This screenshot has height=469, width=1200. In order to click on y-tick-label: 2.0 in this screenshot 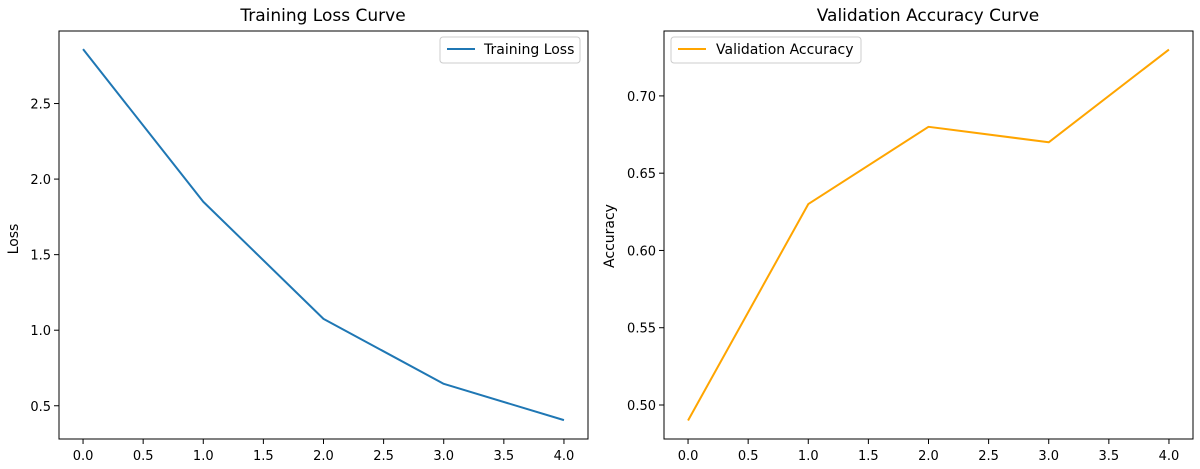, I will do `click(40, 180)`.